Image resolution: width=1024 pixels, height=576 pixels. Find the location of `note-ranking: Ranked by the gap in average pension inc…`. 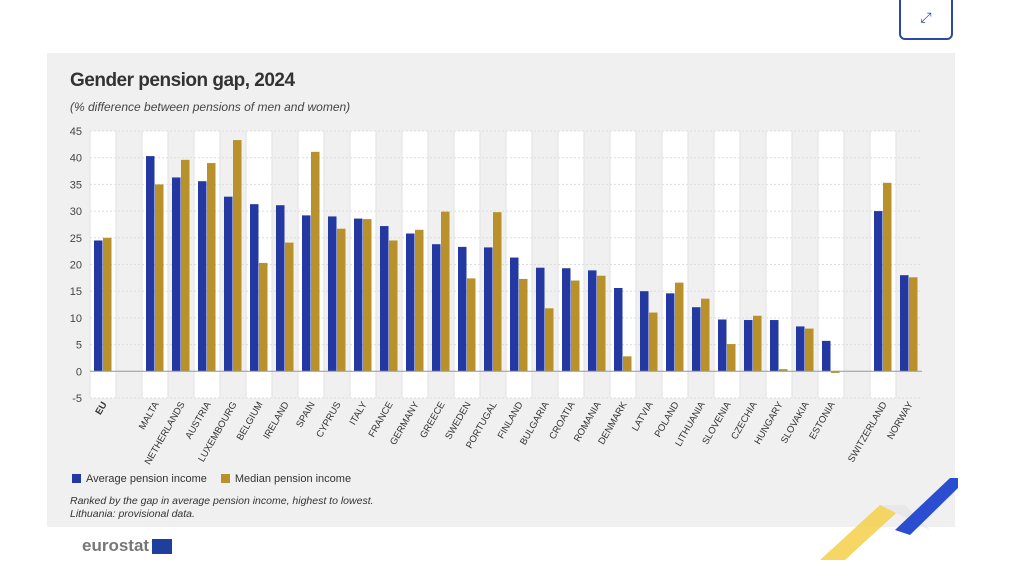

note-ranking: Ranked by the gap in average pension inc… is located at coordinates (222, 501).